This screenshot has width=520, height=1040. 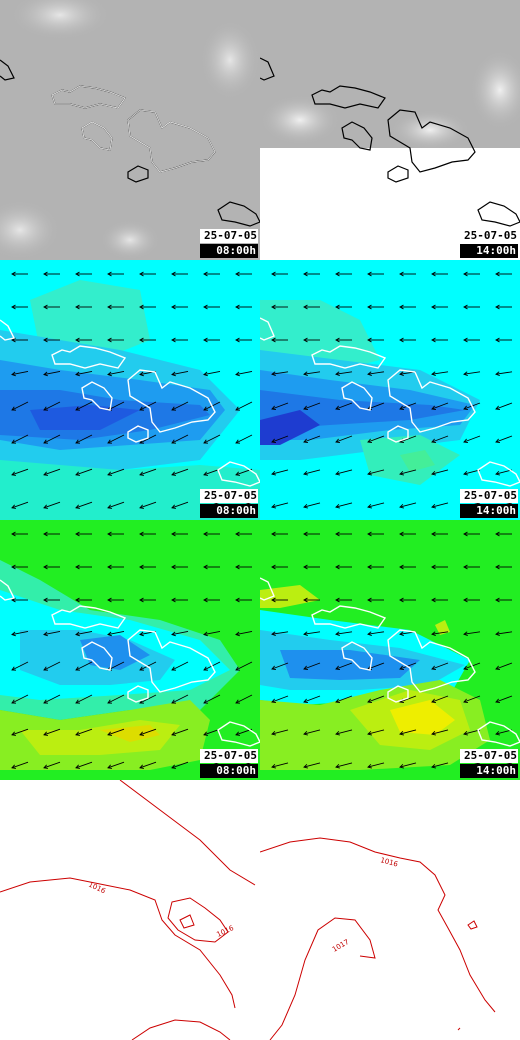 What do you see at coordinates (390, 390) in the screenshot?
I see `wind-panel-1400: 25-07-05 14:00h` at bounding box center [390, 390].